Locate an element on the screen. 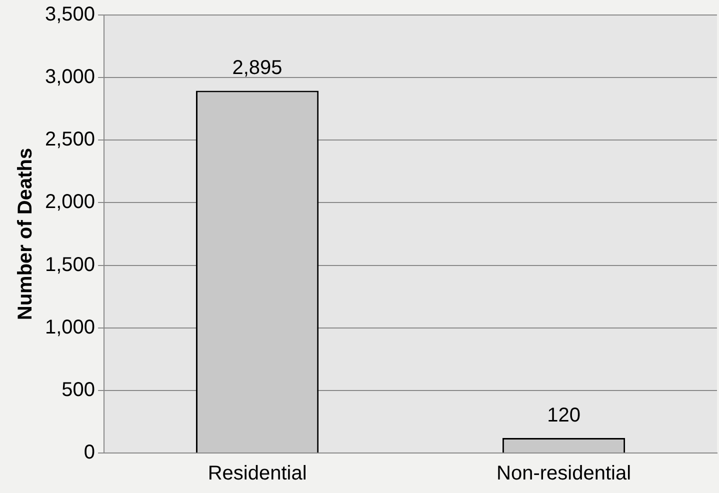 The width and height of the screenshot is (719, 493). data-label: 2,895 is located at coordinates (257, 68).